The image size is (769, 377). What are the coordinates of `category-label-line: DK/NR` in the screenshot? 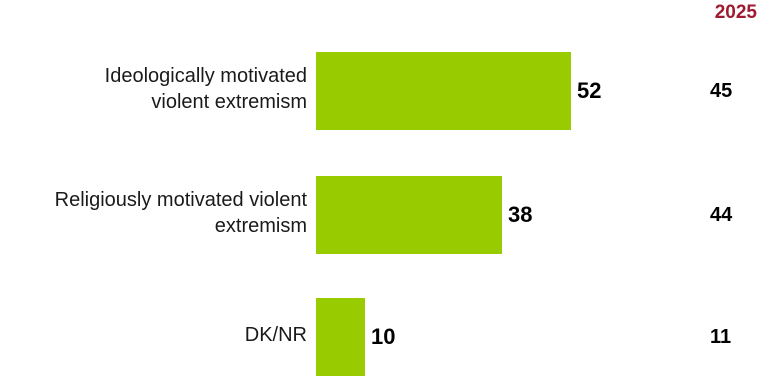 It's located at (275, 335).